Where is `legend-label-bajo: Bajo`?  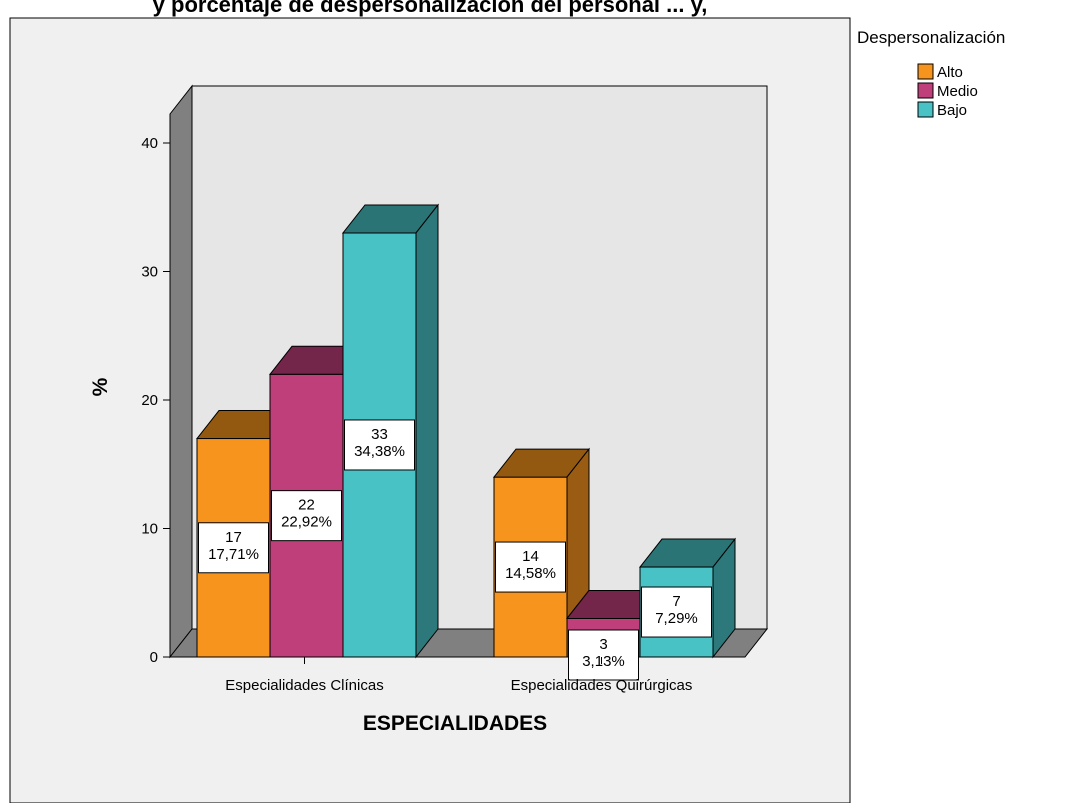
legend-label-bajo: Bajo is located at coordinates (952, 110).